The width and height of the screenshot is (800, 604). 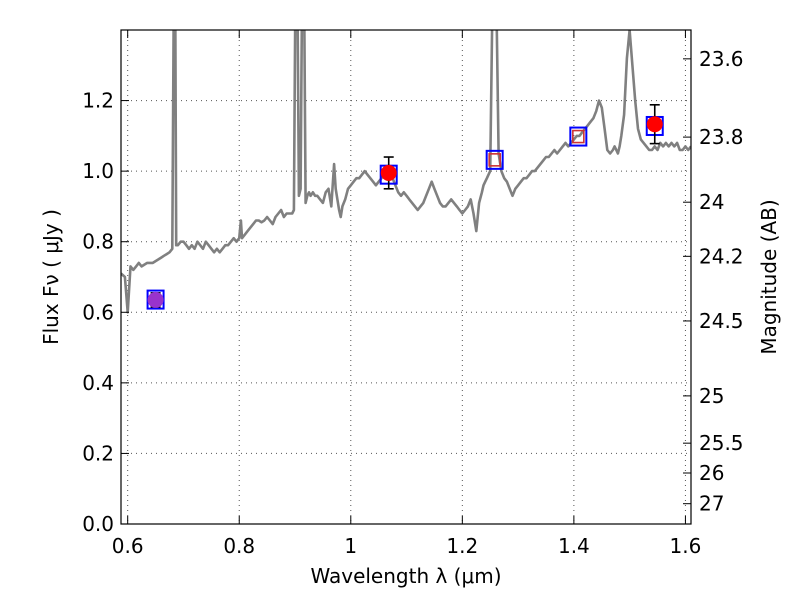 What do you see at coordinates (405, 576) in the screenshot?
I see `x-axis-label: Wavelength λ (μm)` at bounding box center [405, 576].